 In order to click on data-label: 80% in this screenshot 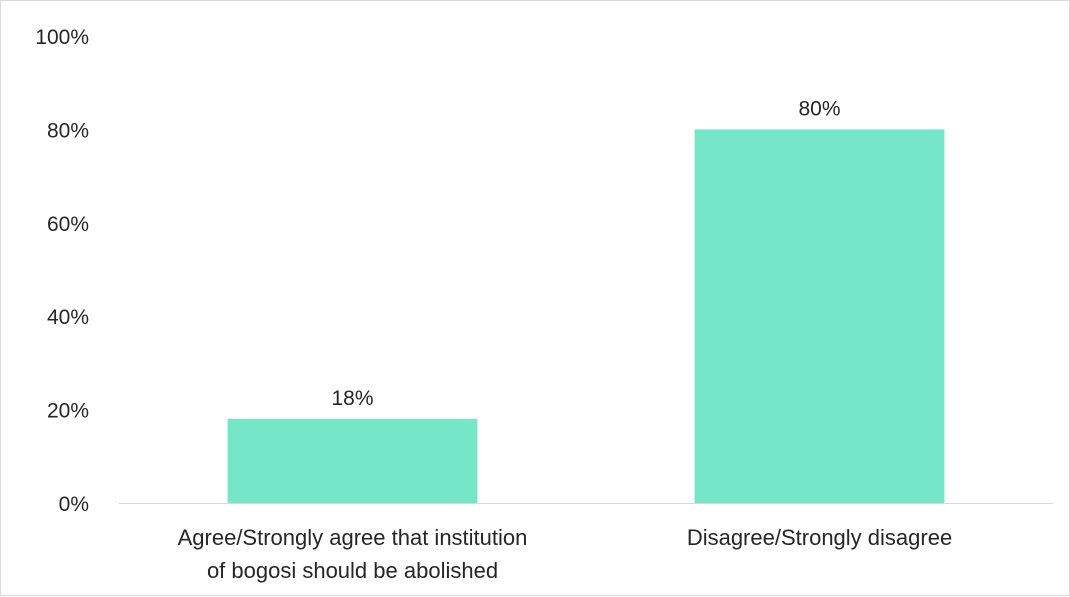, I will do `click(819, 108)`.